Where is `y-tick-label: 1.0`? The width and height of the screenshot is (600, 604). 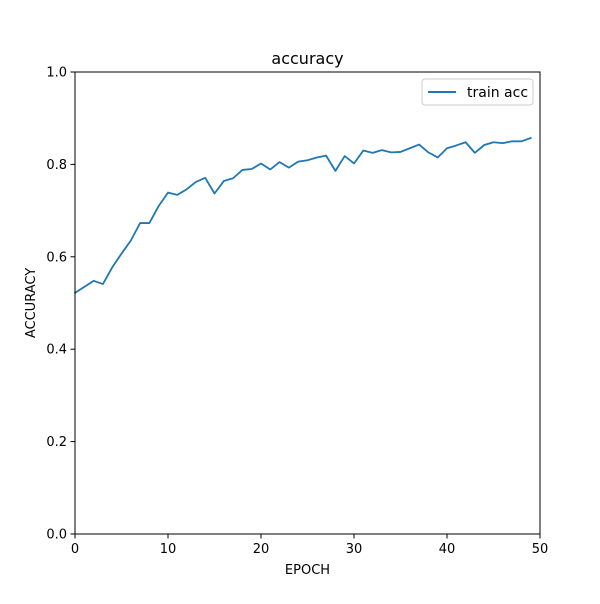
y-tick-label: 1.0 is located at coordinates (56, 73).